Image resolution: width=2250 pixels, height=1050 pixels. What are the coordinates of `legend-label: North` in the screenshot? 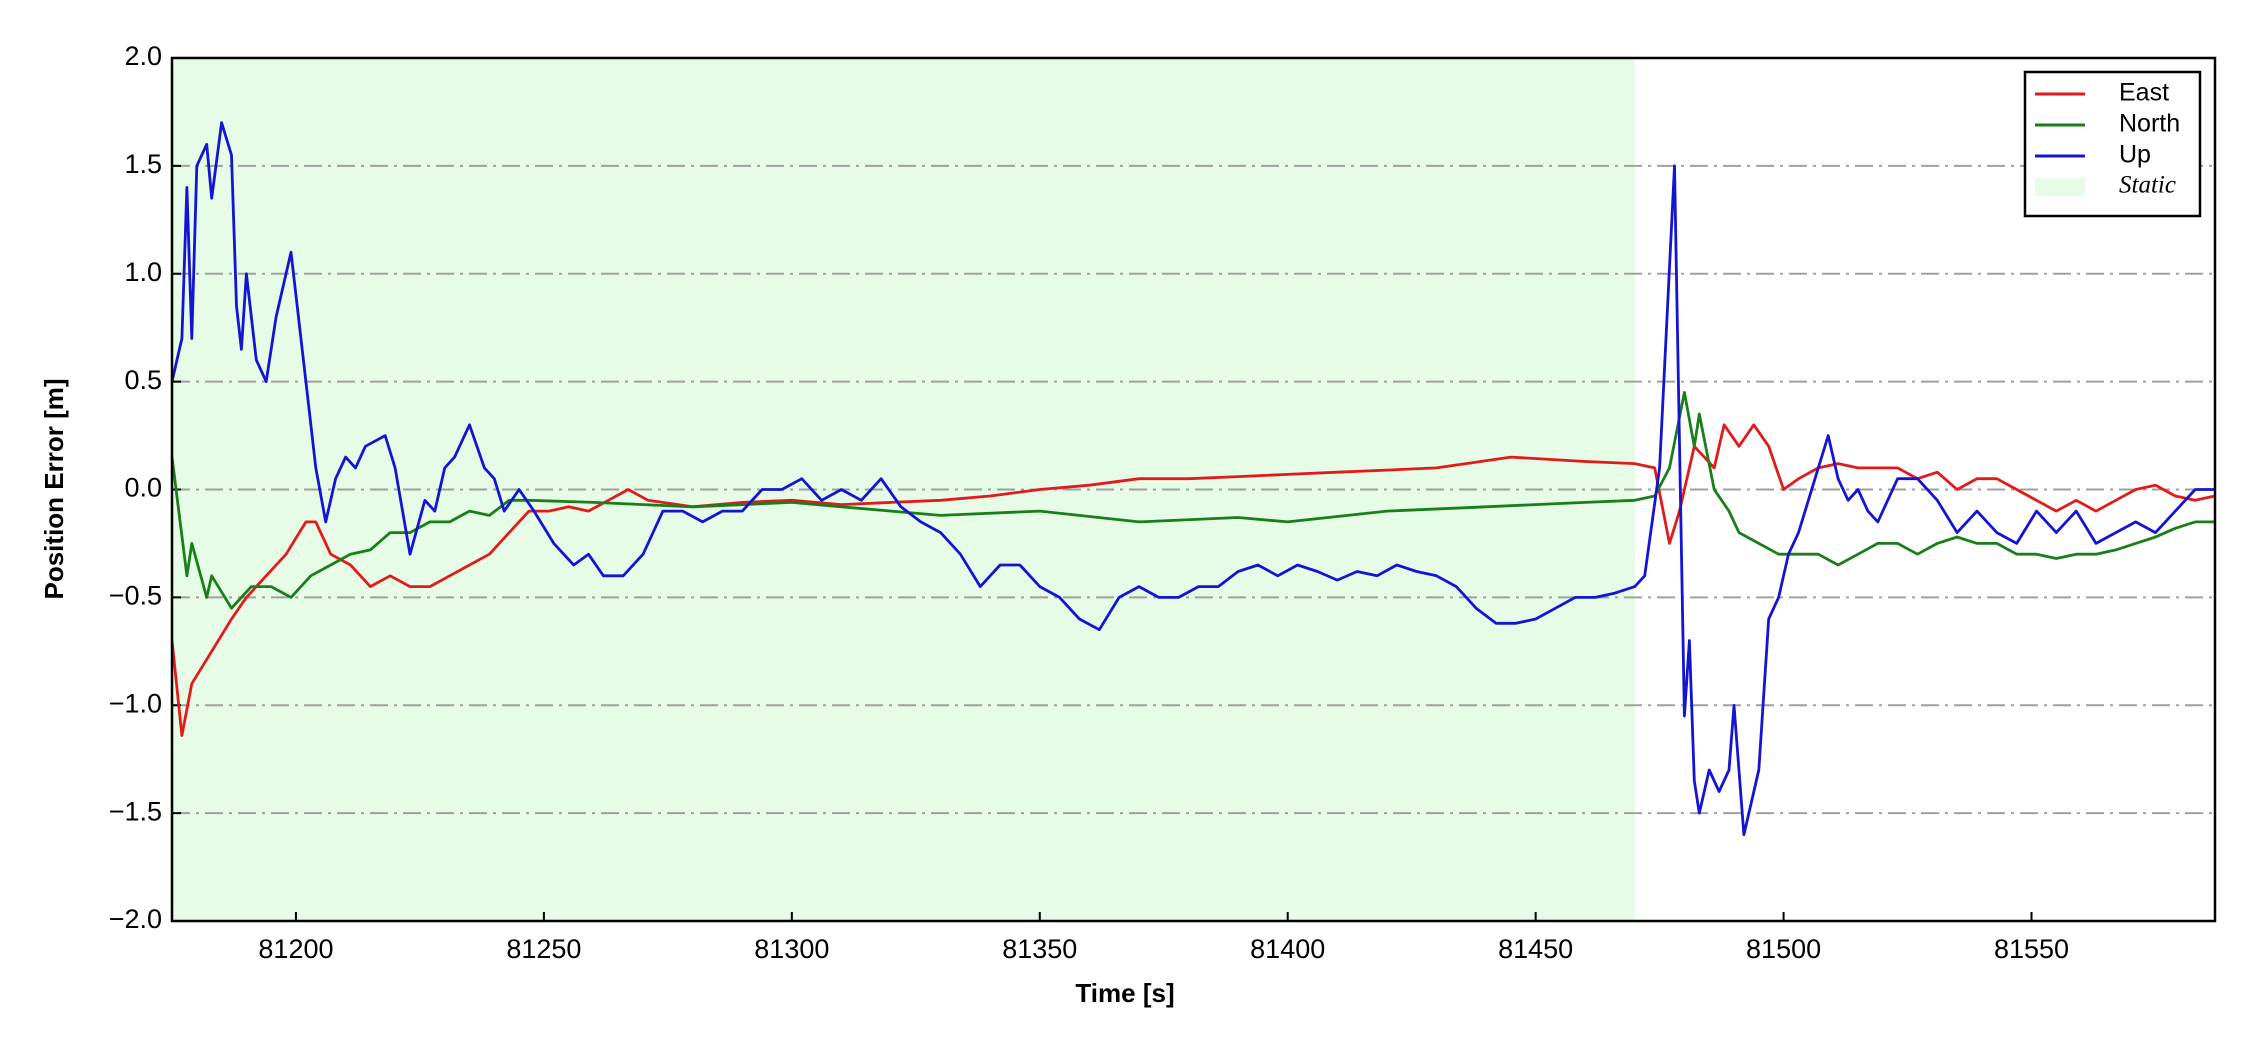 It's located at (2149, 124).